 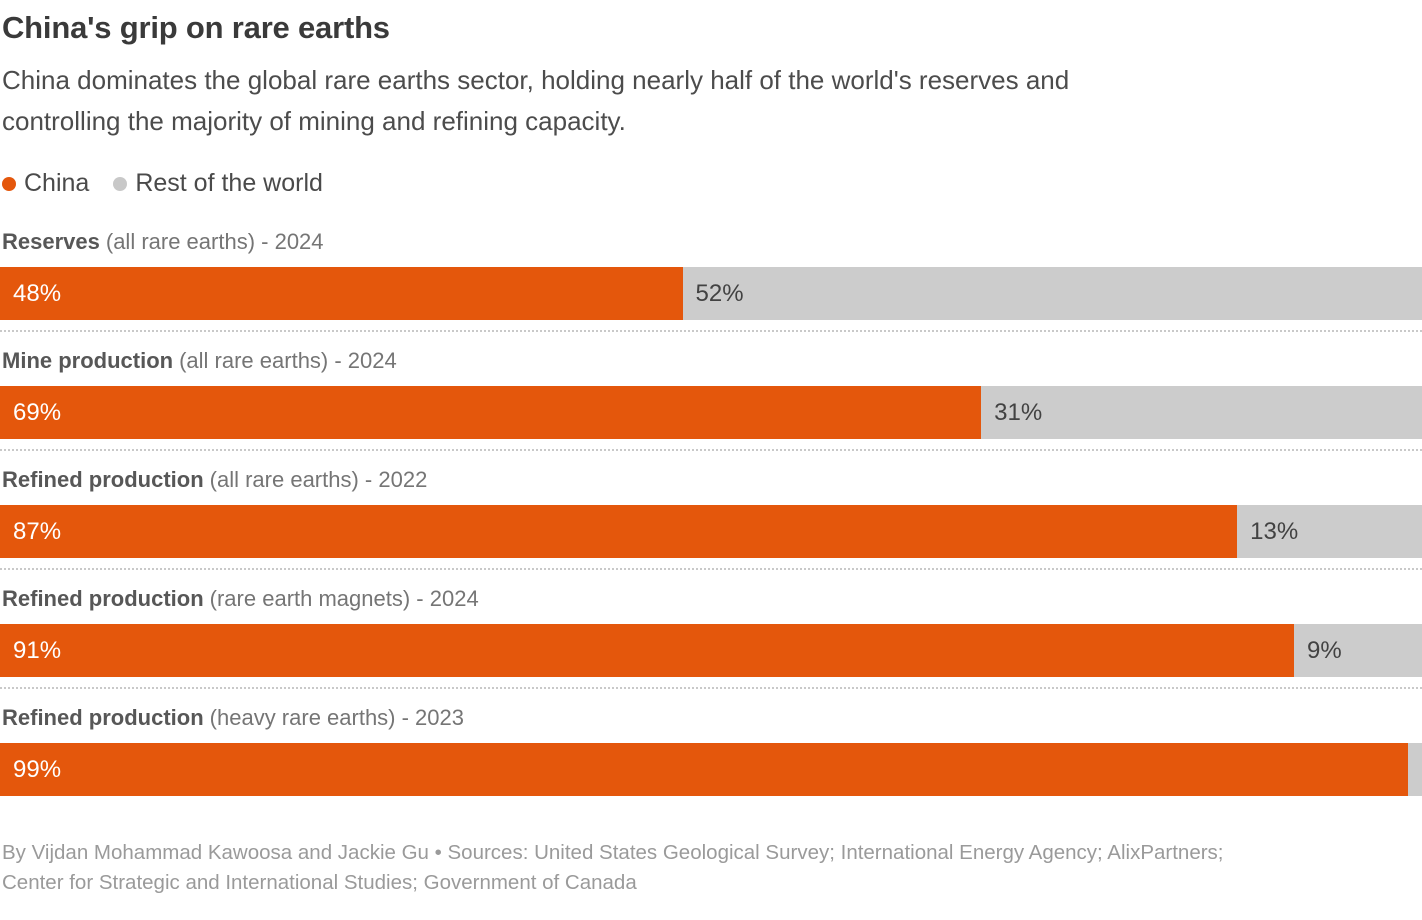 What do you see at coordinates (1358, 650) in the screenshot?
I see `bar-segment-rest-of-world: 9%` at bounding box center [1358, 650].